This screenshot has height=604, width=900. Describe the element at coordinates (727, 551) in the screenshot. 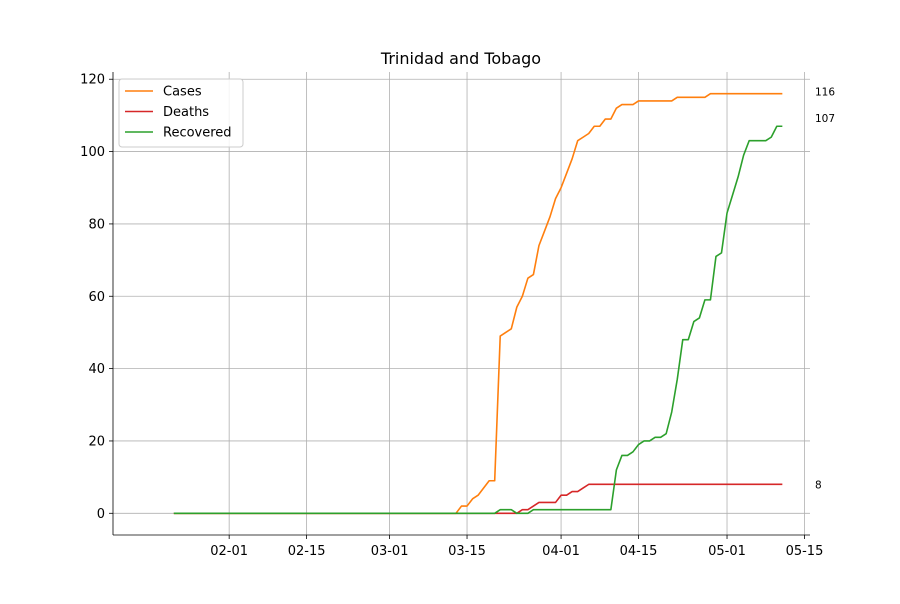

I see `x-tick-label: 05-01` at that location.